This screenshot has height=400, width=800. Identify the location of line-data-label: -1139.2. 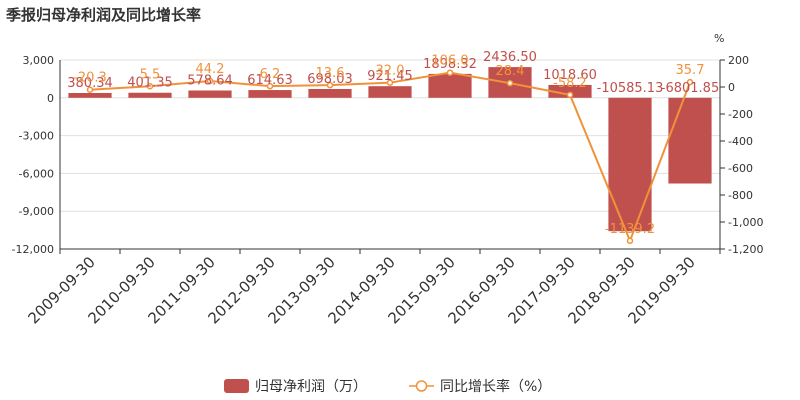
(630, 229).